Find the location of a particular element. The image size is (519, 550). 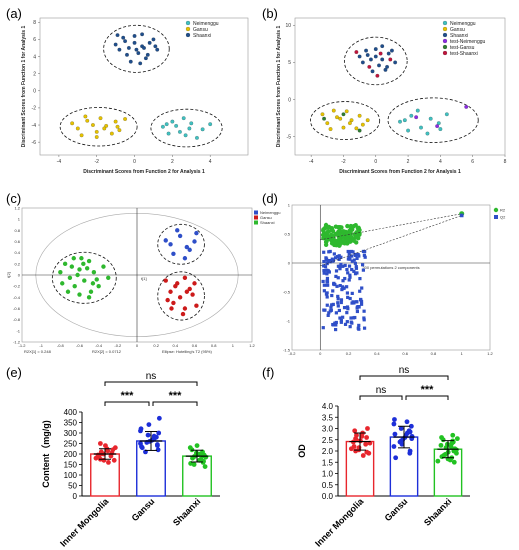

y-tick-label: -5 is located at coordinates (289, 137).